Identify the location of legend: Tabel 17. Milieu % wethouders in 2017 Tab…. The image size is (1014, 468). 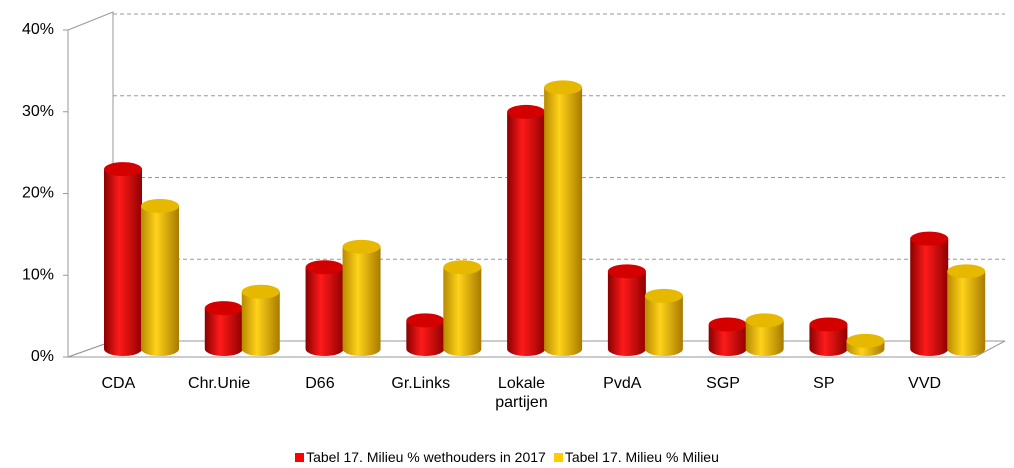
(507, 457).